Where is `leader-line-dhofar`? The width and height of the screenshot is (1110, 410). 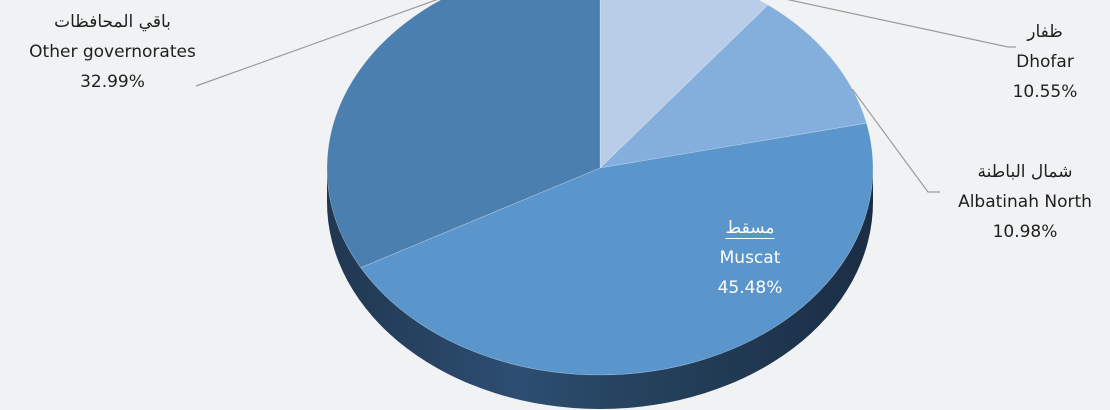
leader-line-dhofar is located at coordinates (901, 24).